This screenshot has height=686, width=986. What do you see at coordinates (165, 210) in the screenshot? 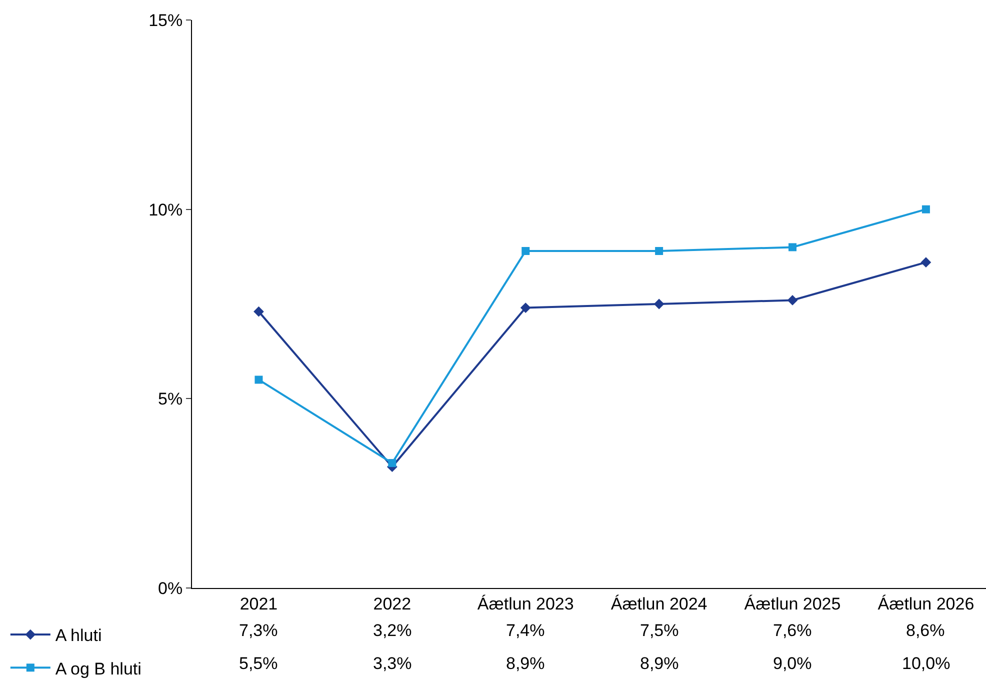
I see `y-tick-label: 10%` at bounding box center [165, 210].